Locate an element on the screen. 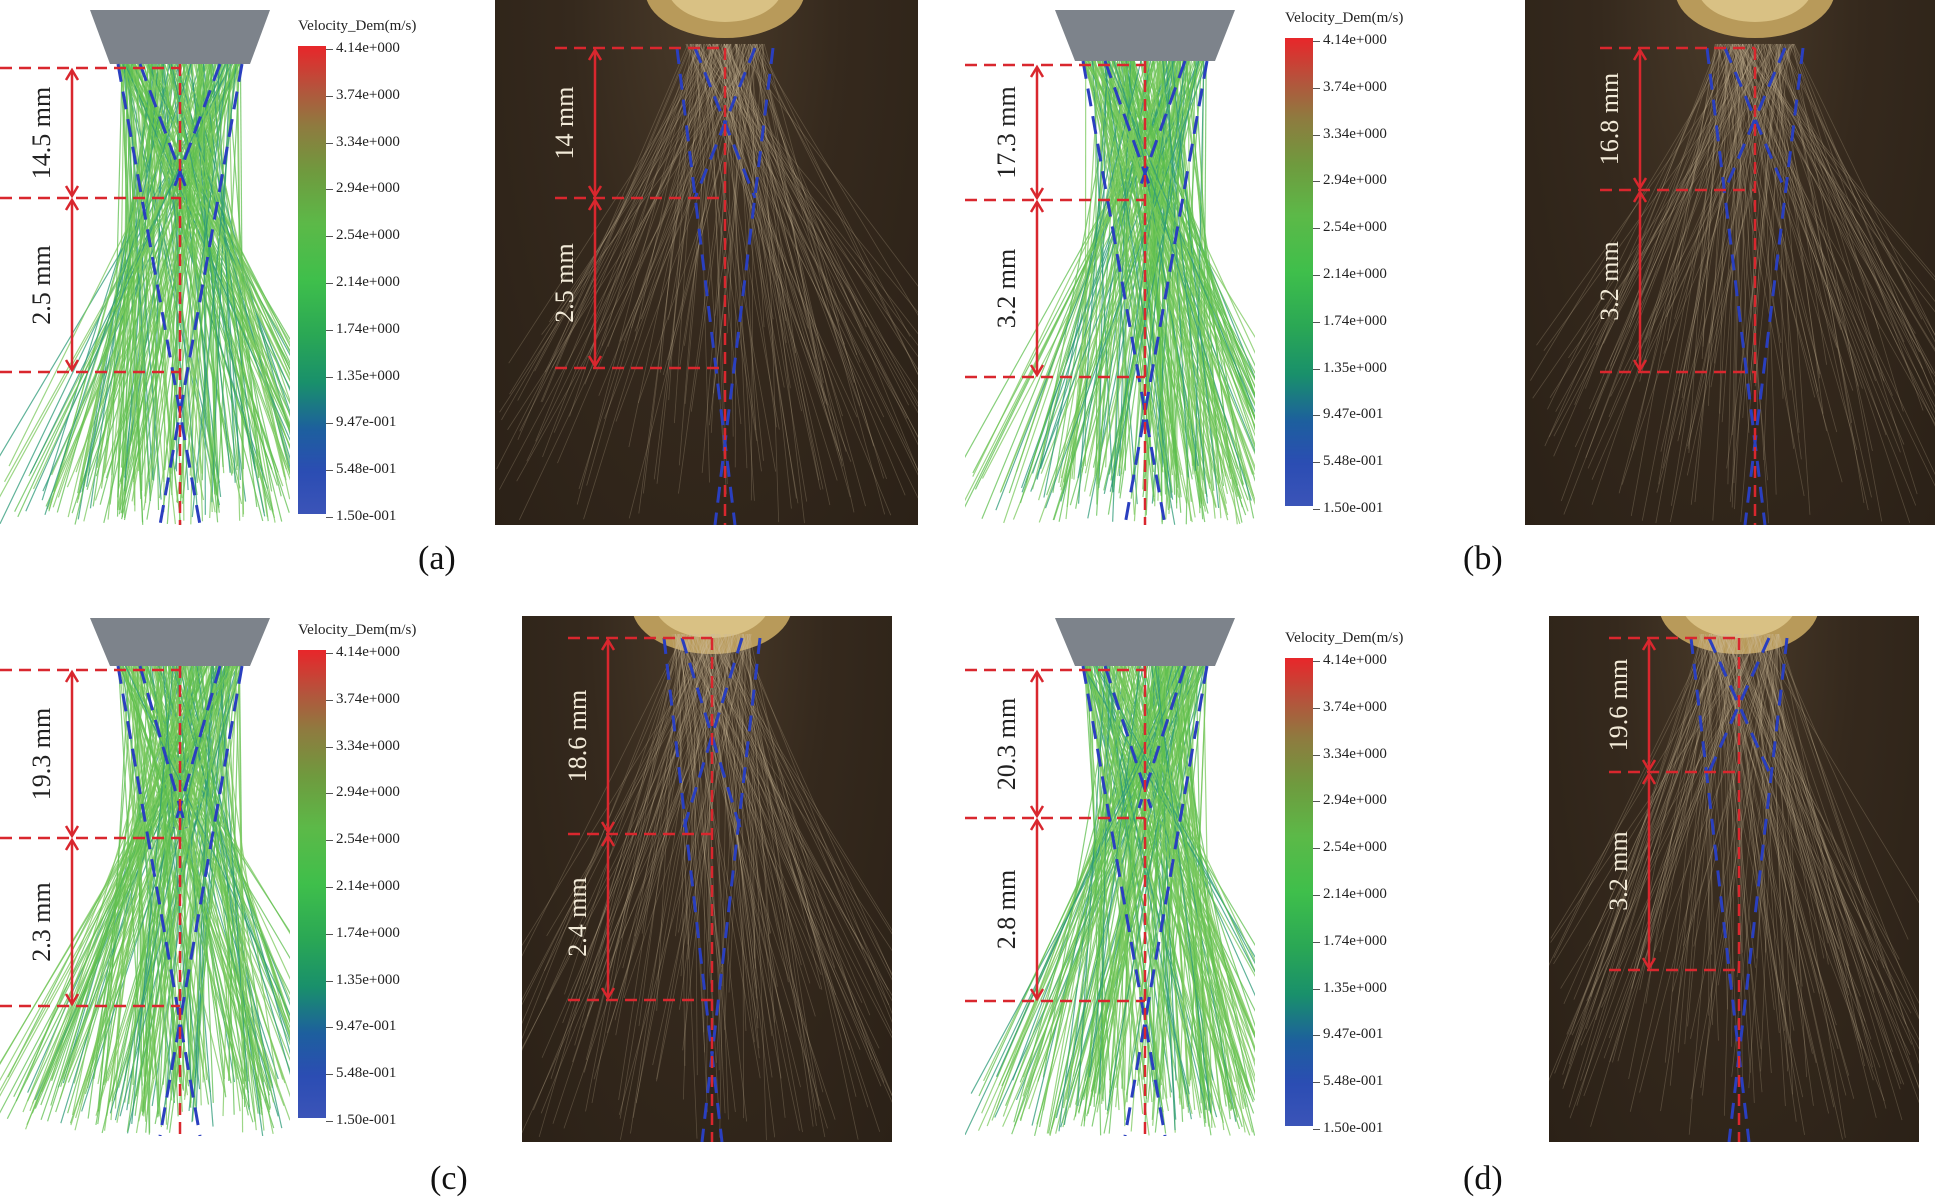 The width and height of the screenshot is (1943, 1204). photo-drawing: 14 mm 2.5 mm is located at coordinates (707, 262).